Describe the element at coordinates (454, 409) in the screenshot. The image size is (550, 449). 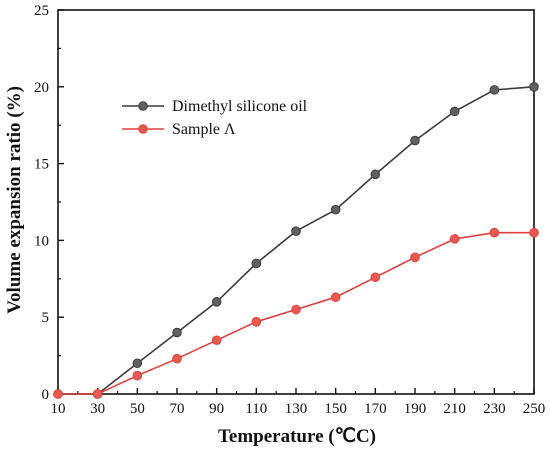
I see `x-tick-label: 210` at that location.